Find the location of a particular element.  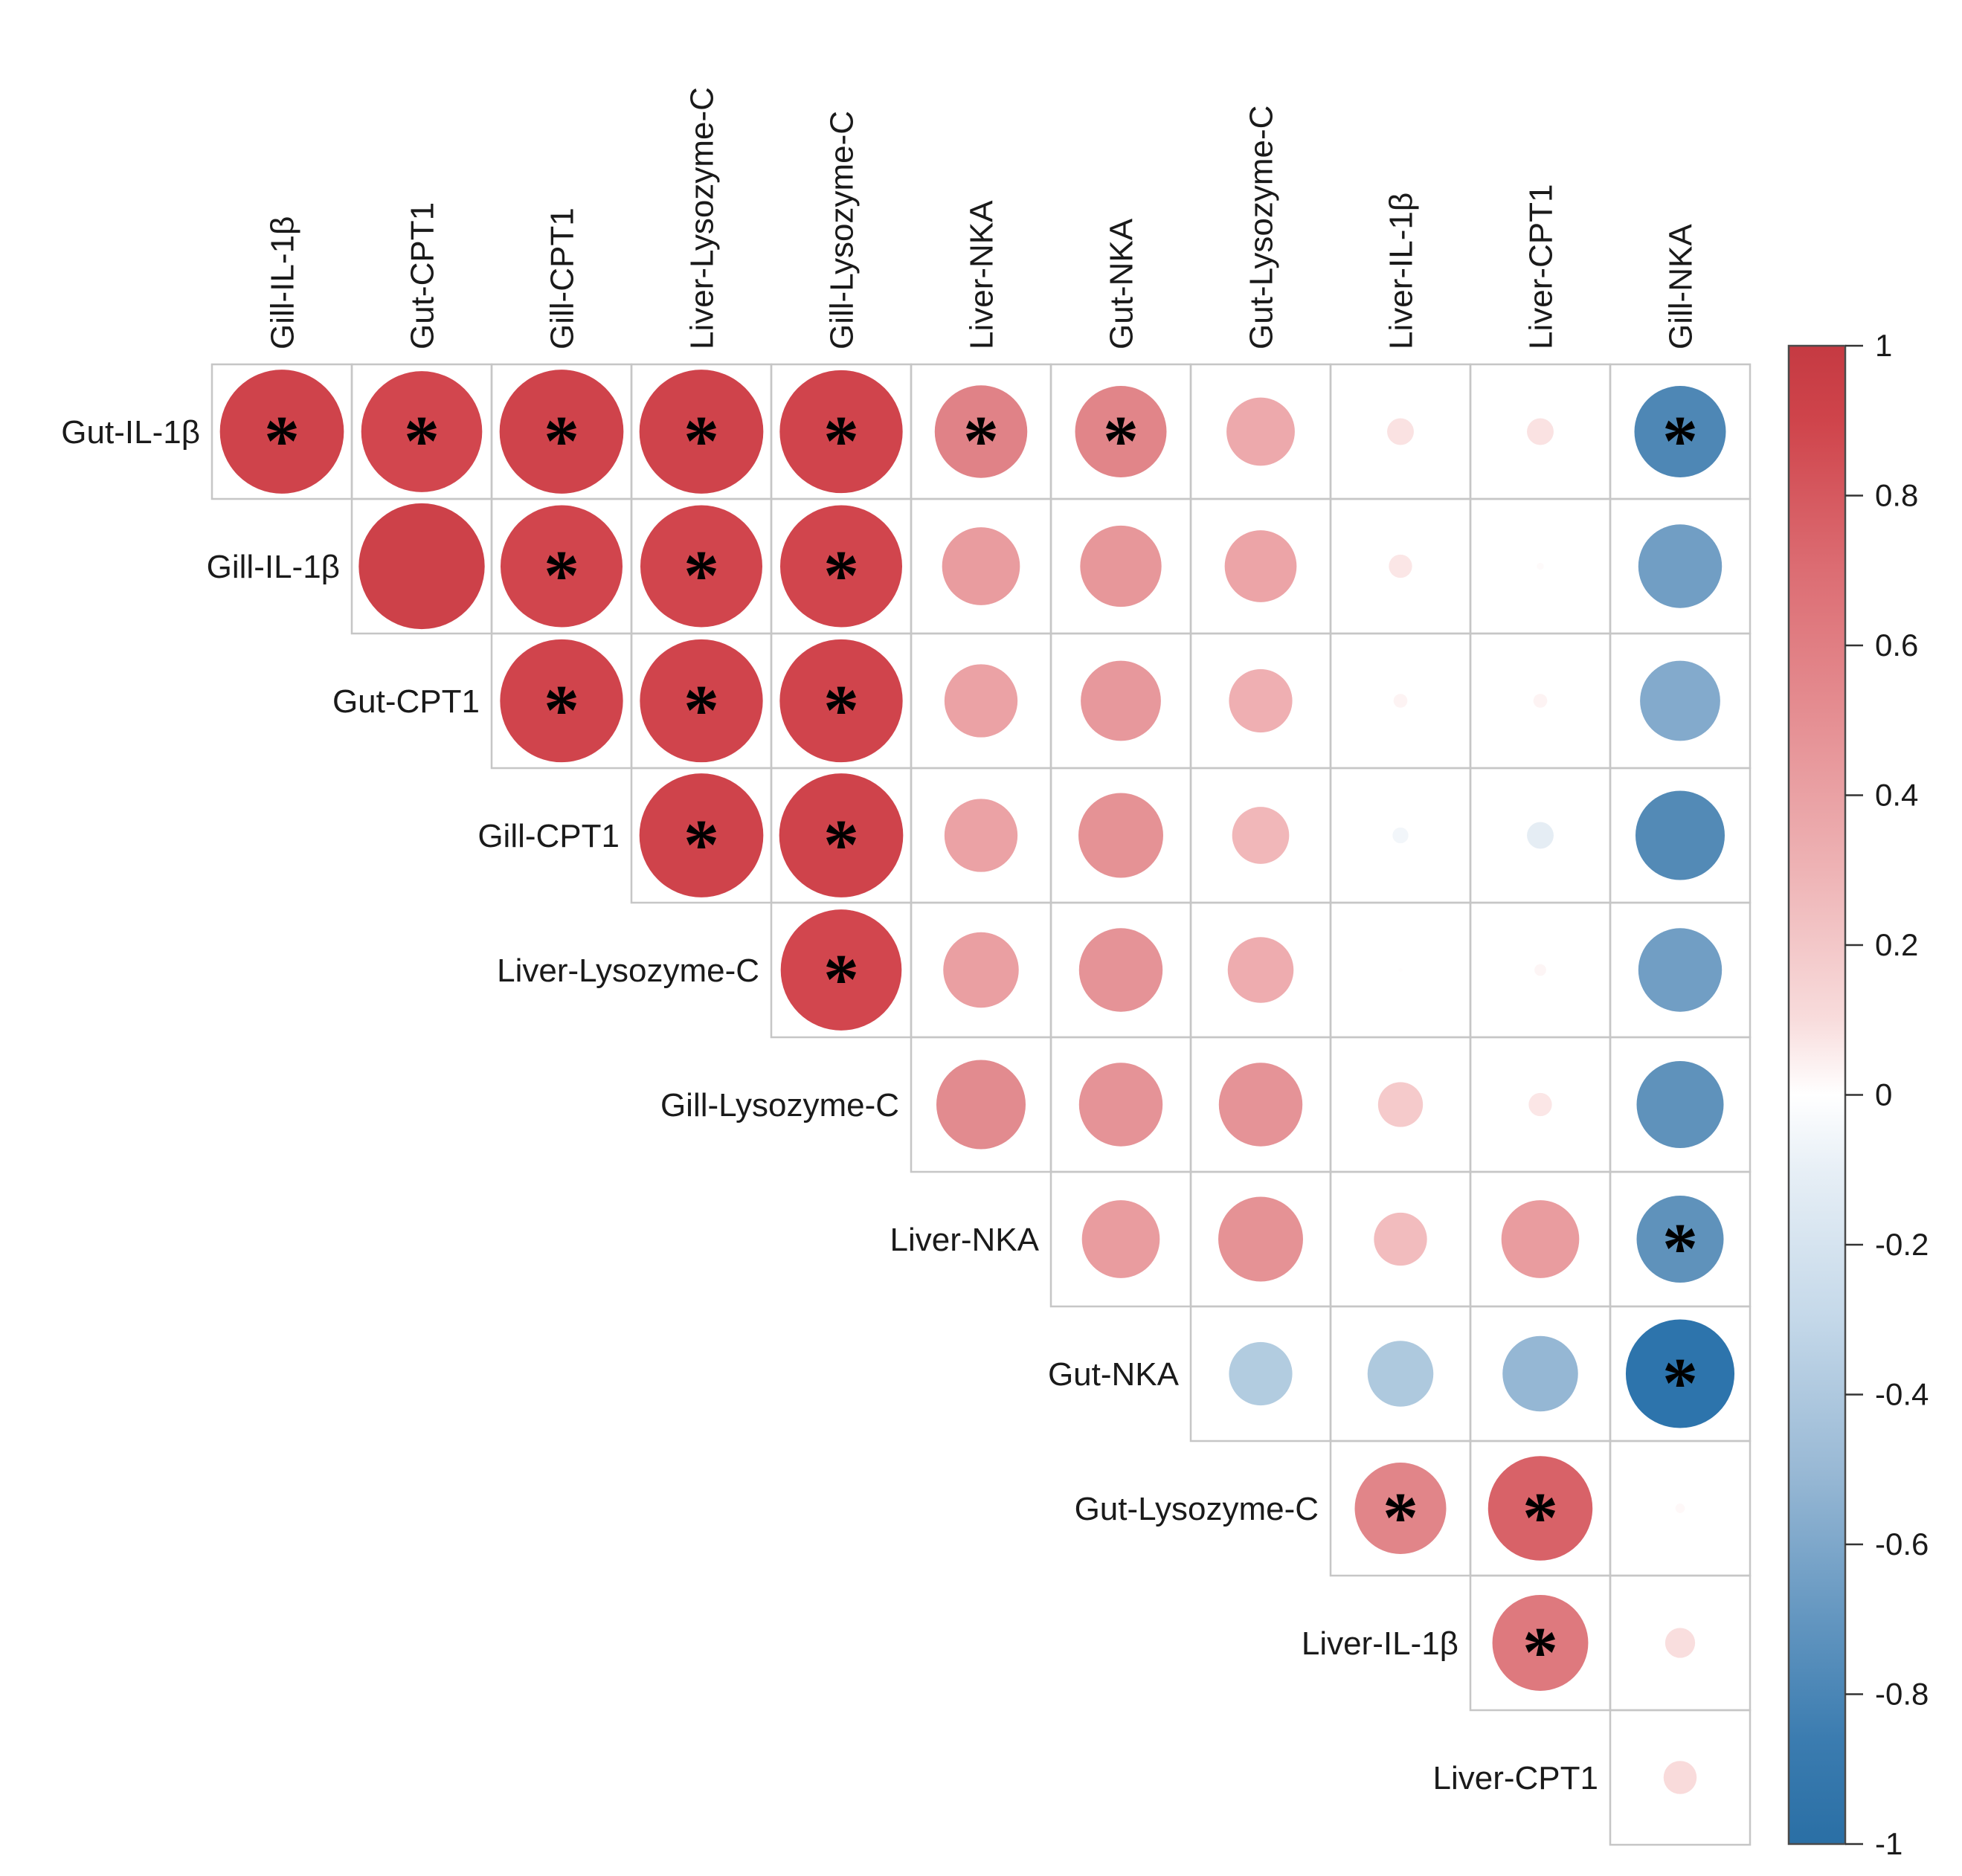

colorbar-tick-label: -0.8 is located at coordinates (1902, 1693).